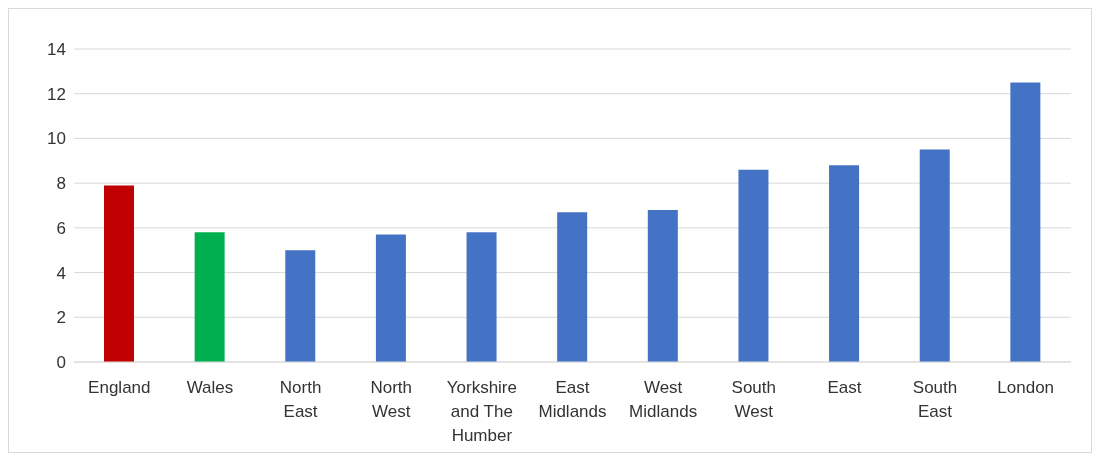 The image size is (1100, 461). Describe the element at coordinates (935, 400) in the screenshot. I see `x-tick-label: South East` at that location.